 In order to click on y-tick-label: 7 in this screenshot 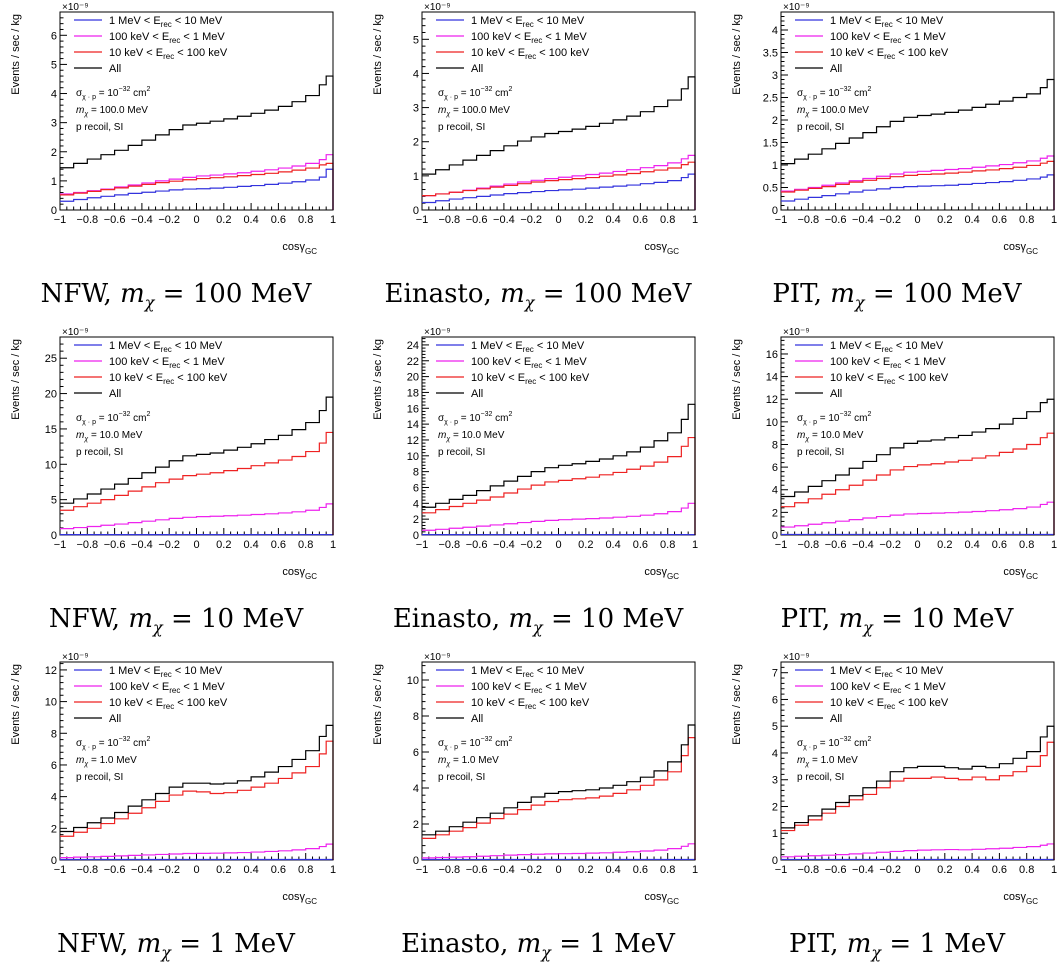, I will do `click(775, 674)`.